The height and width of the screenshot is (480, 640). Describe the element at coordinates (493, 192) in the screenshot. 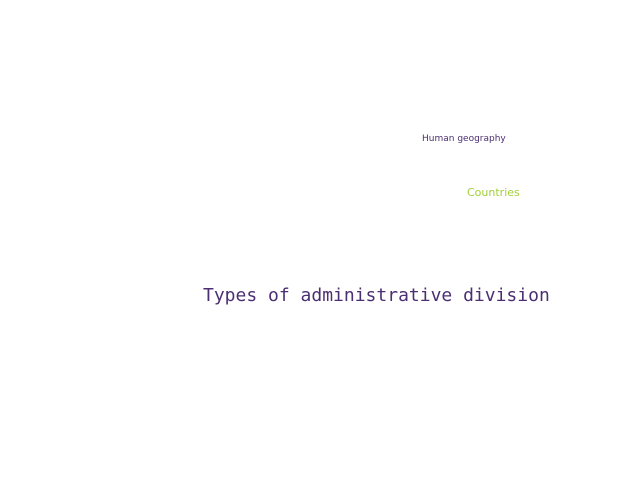

I see `word-countries: Countries` at that location.